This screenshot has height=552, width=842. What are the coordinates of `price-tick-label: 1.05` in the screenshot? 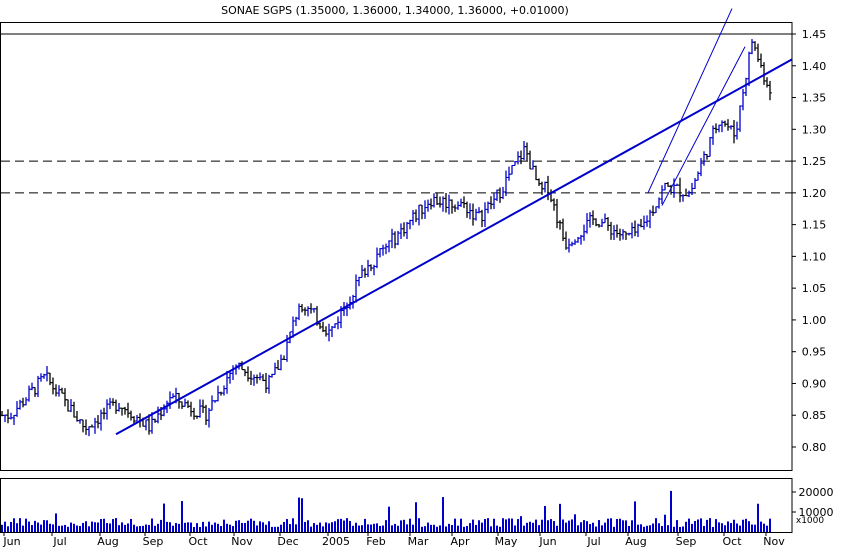 It's located at (814, 288).